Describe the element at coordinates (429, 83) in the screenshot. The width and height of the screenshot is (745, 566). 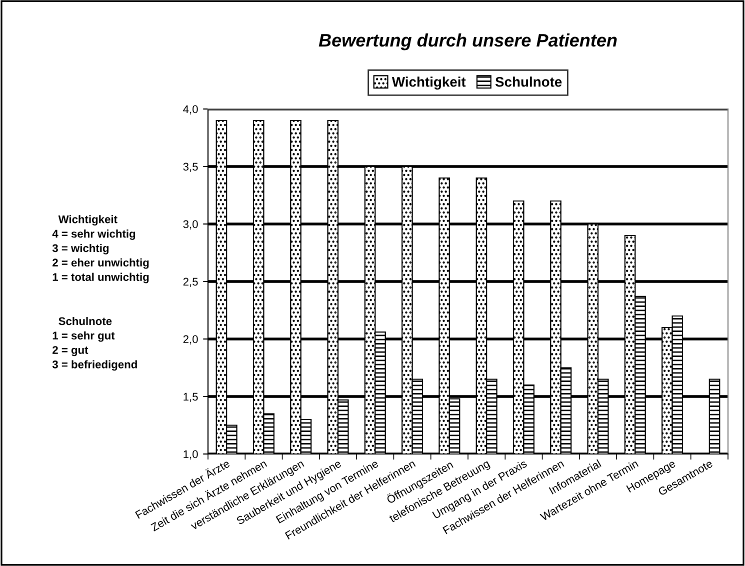
I see `legend-label: Wichtigkeit` at that location.